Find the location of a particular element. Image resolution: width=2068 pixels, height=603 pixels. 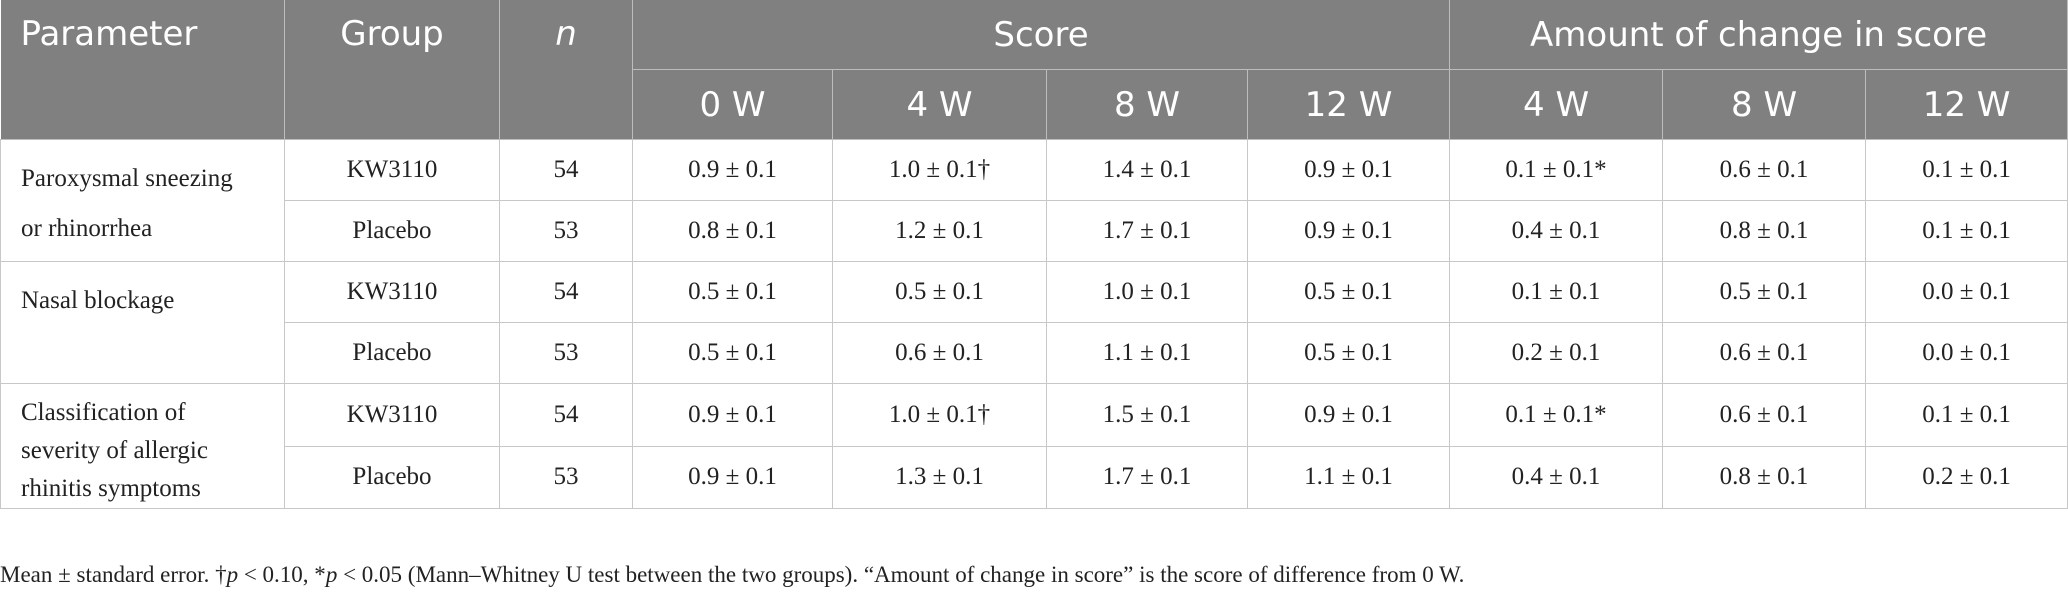

parameter-line: Classification of is located at coordinates (103, 412).